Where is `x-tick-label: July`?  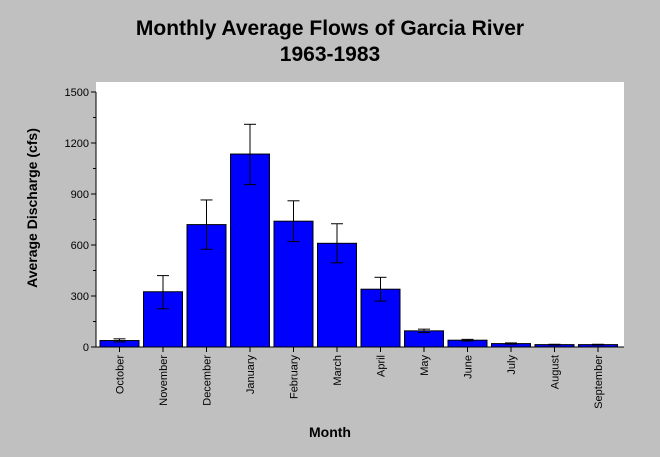
x-tick-label: July is located at coordinates (512, 365).